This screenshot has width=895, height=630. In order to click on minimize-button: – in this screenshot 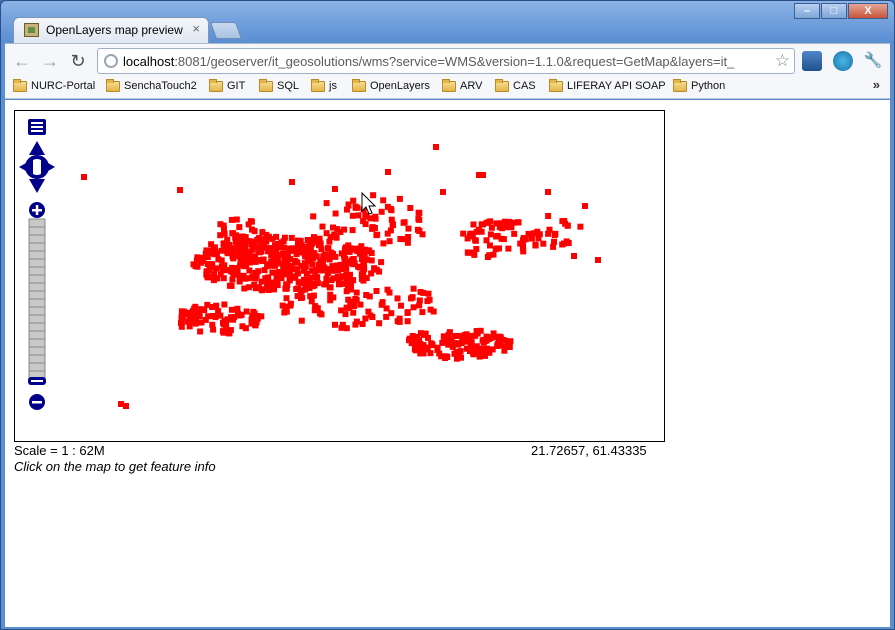, I will do `click(807, 11)`.